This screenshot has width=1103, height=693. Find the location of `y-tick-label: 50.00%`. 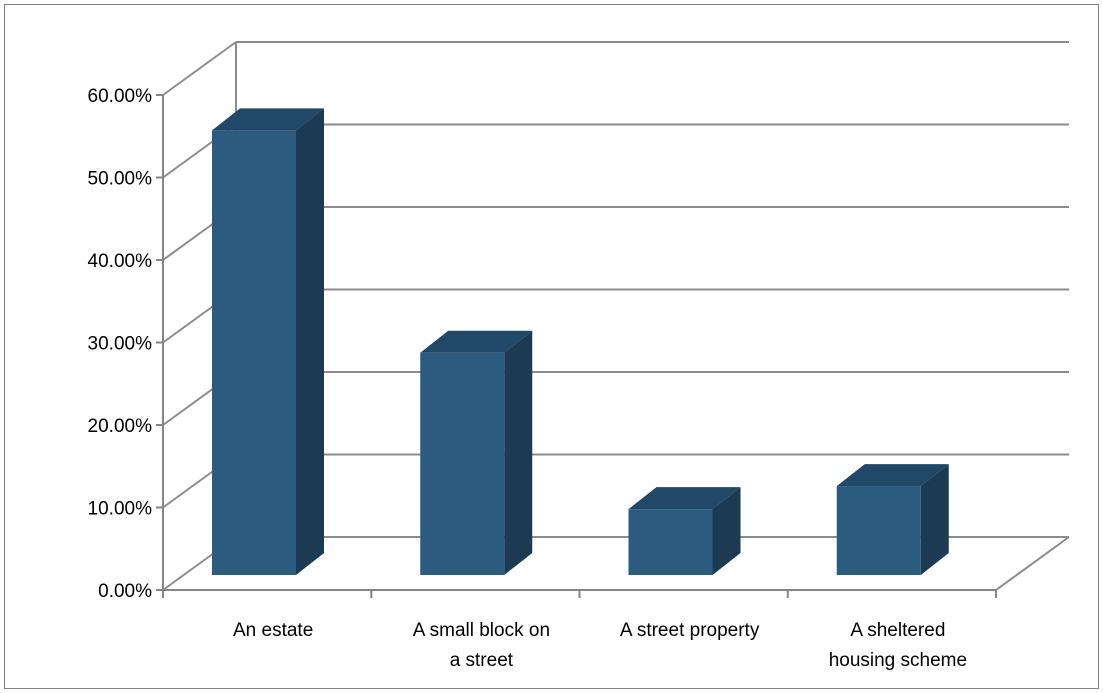

y-tick-label: 50.00% is located at coordinates (120, 179).